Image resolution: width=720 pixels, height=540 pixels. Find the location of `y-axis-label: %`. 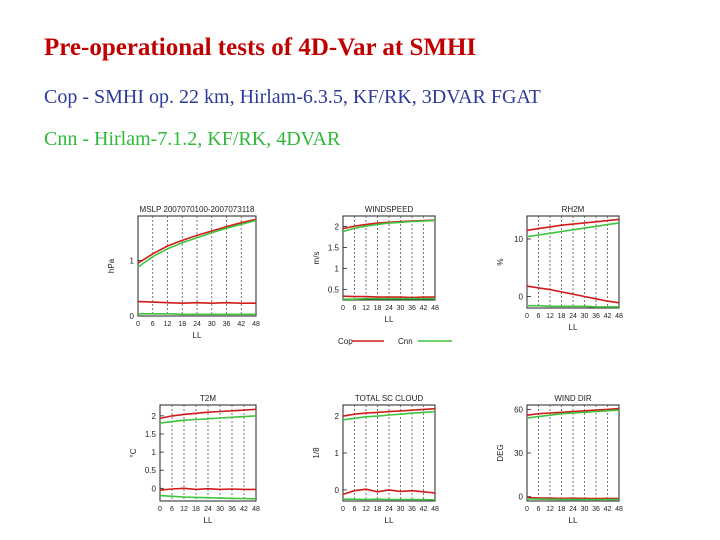

y-axis-label: % is located at coordinates (500, 261).